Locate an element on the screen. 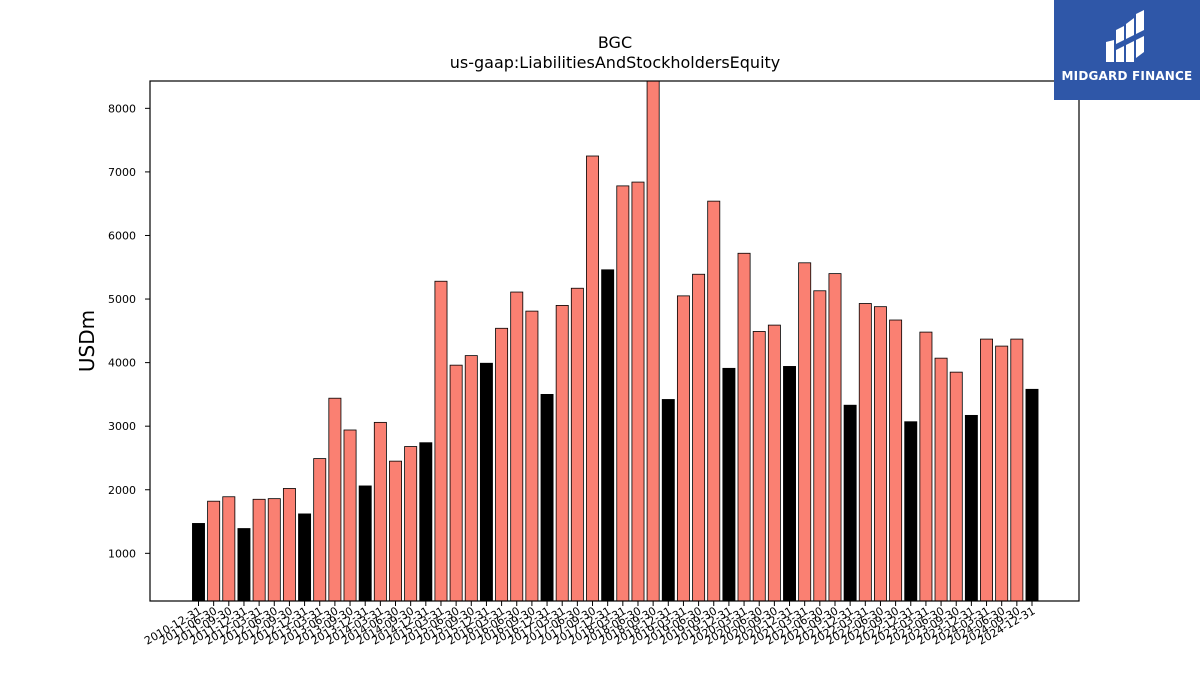 The height and width of the screenshot is (675, 1200). y-axis: 1000 2000 3000 4000 5000 6000 7000 8000 is located at coordinates (129, 331).